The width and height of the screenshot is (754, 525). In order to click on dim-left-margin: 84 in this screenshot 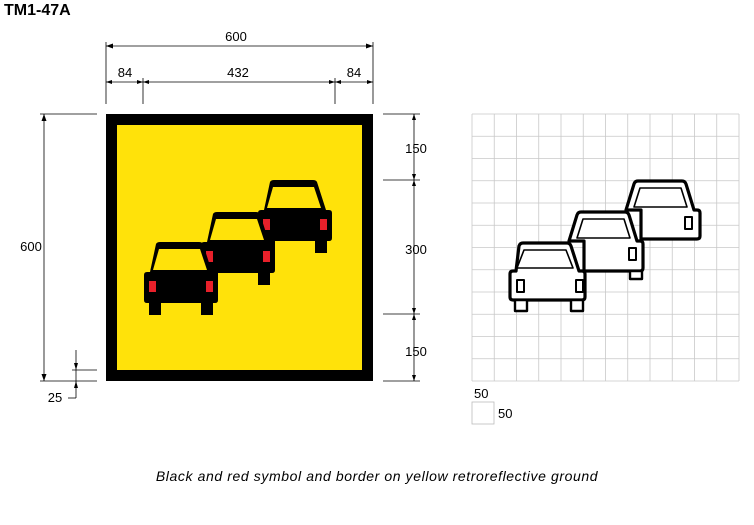, I will do `click(125, 72)`.